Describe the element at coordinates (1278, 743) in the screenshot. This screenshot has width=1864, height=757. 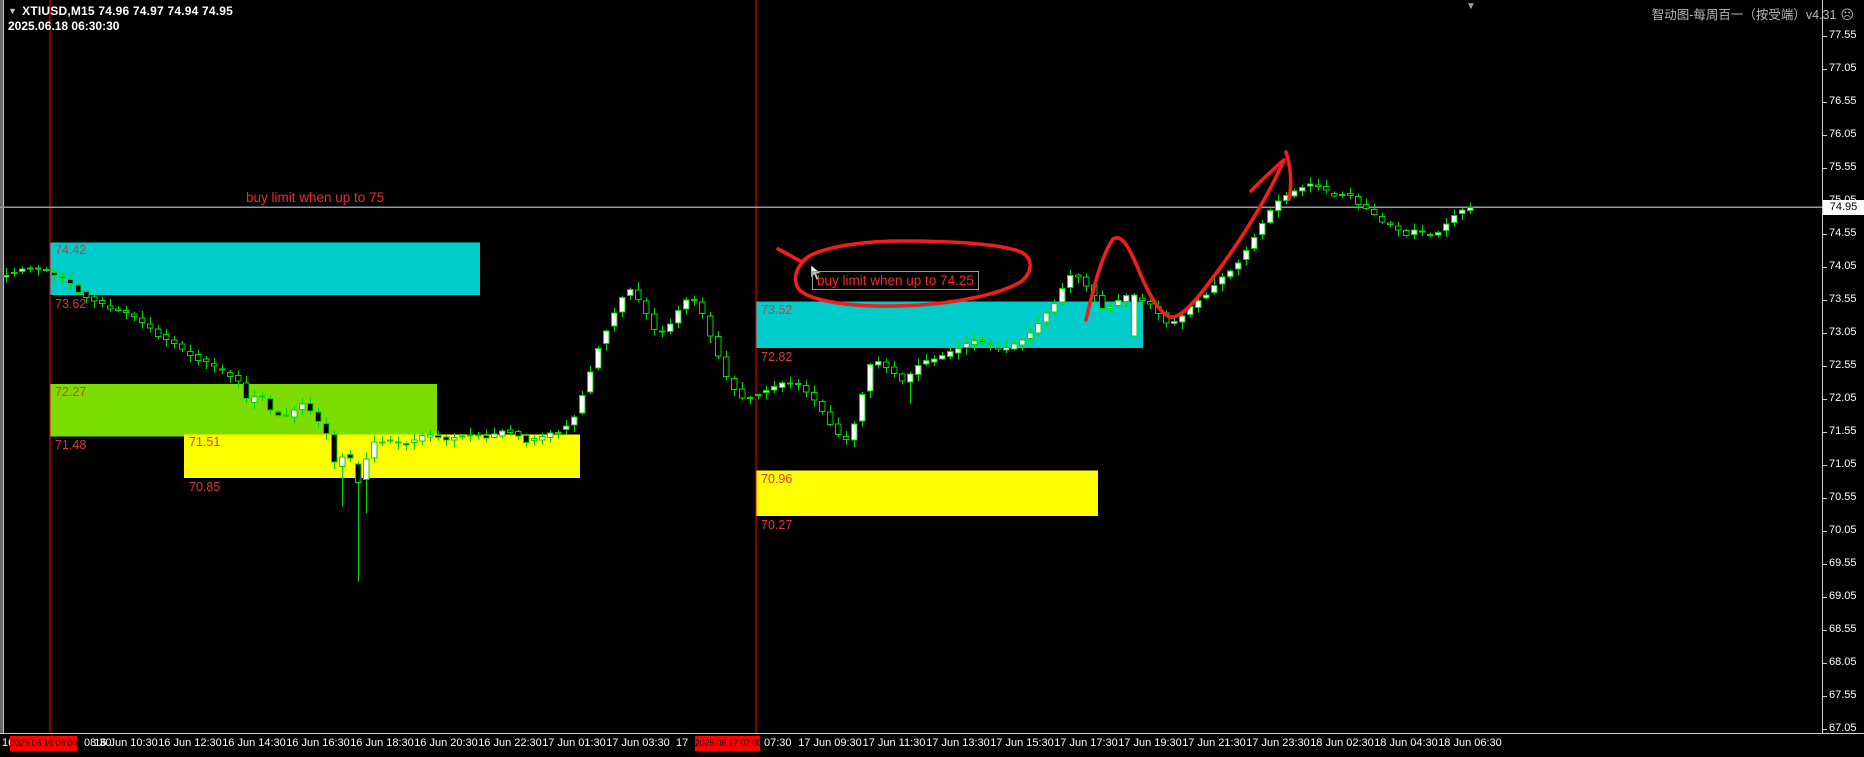
I see `time-axis-label: 17 Jun 23:30` at that location.